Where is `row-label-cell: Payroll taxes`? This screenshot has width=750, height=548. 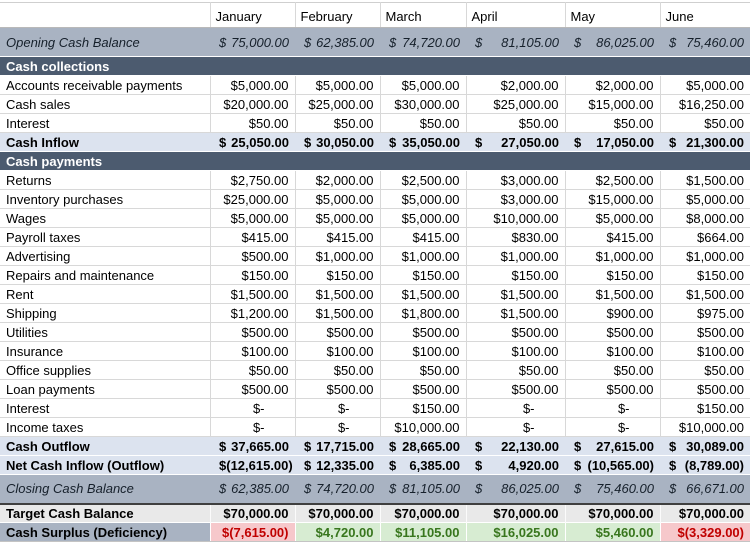
row-label-cell: Payroll taxes is located at coordinates (105, 237).